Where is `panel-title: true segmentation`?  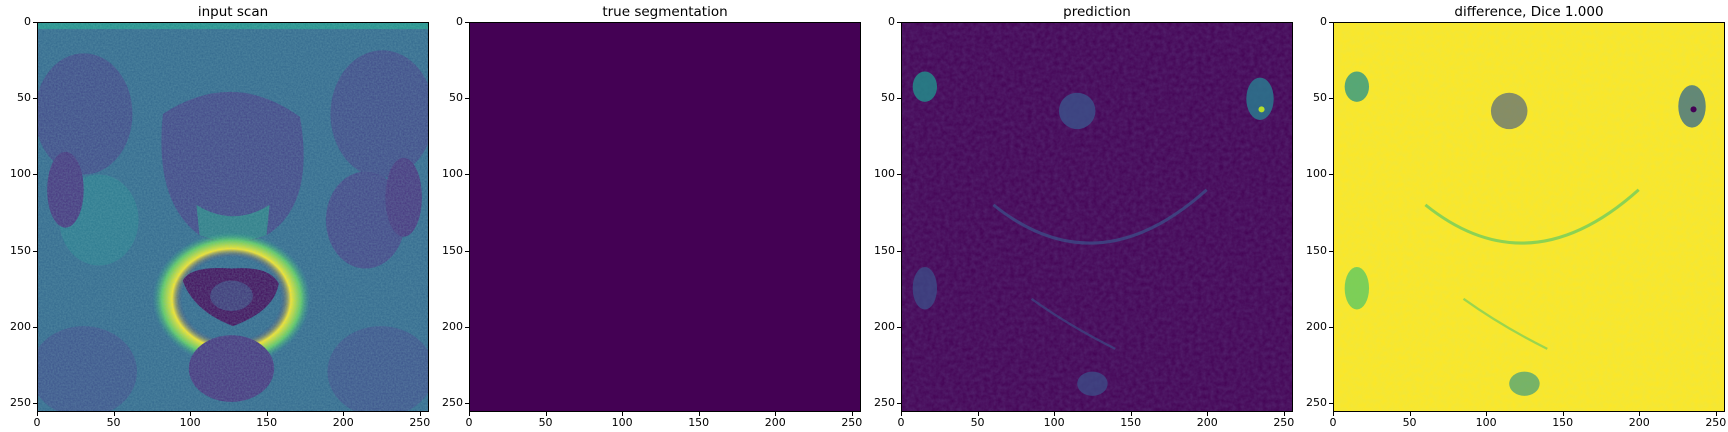
panel-title: true segmentation is located at coordinates (665, 12).